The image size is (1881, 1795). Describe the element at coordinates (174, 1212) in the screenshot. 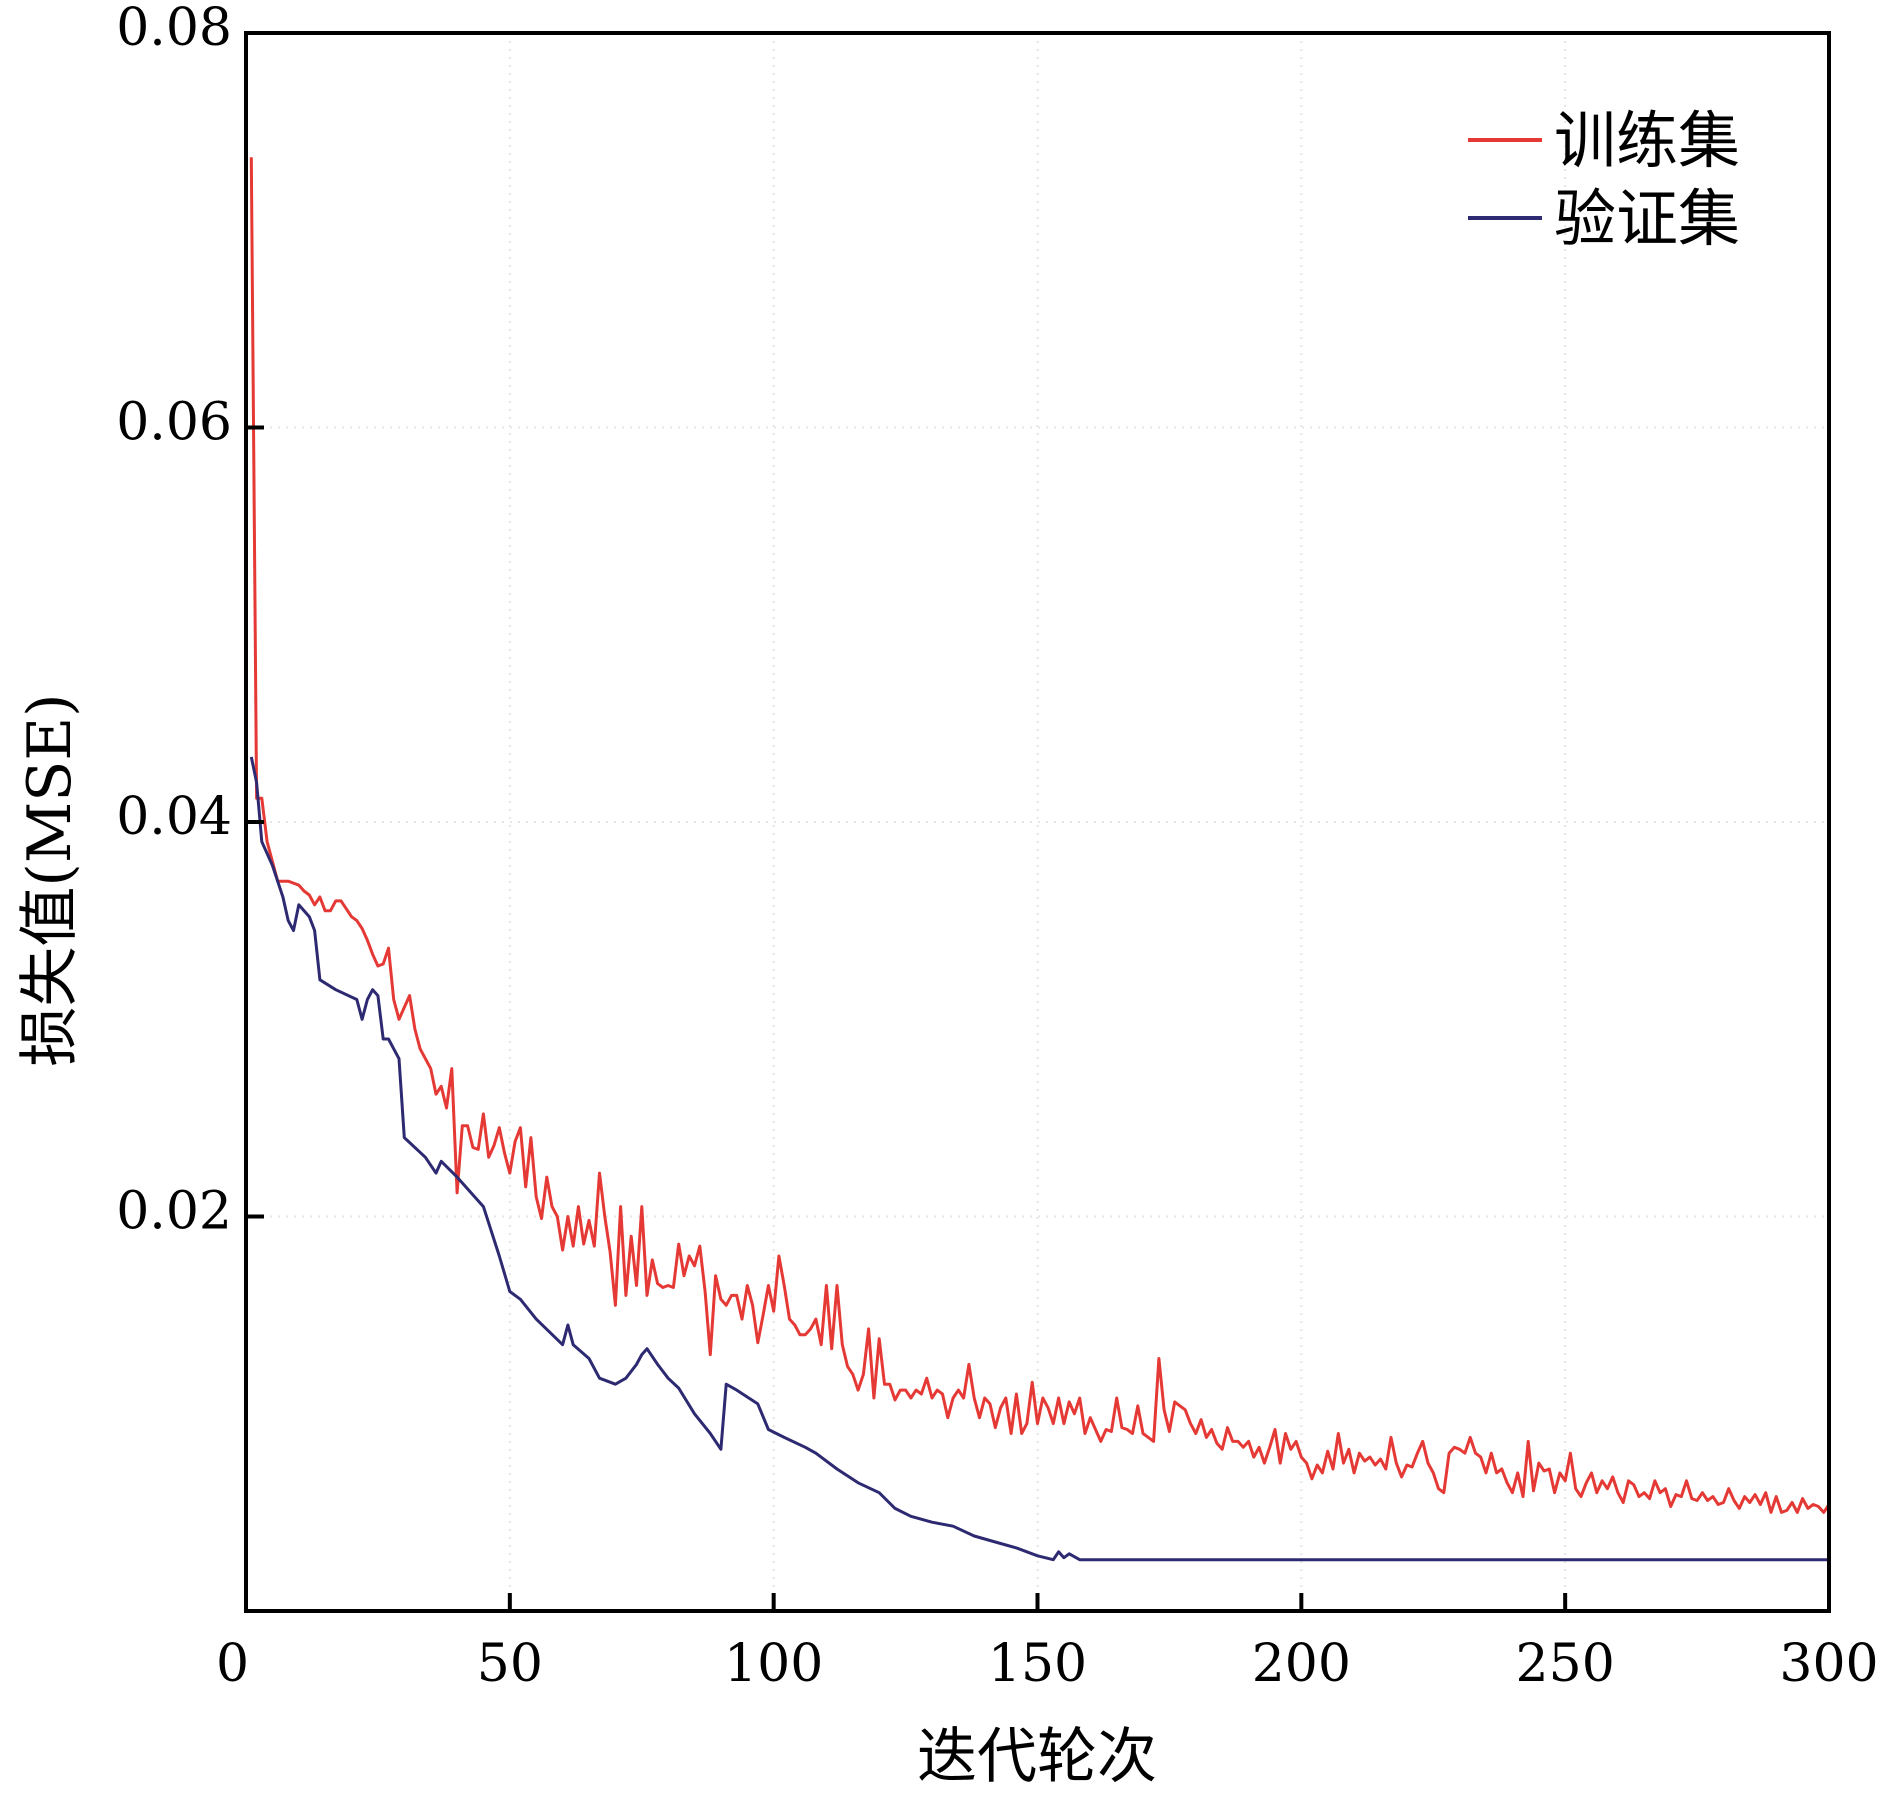

I see `y-tick-label: 0.02` at that location.